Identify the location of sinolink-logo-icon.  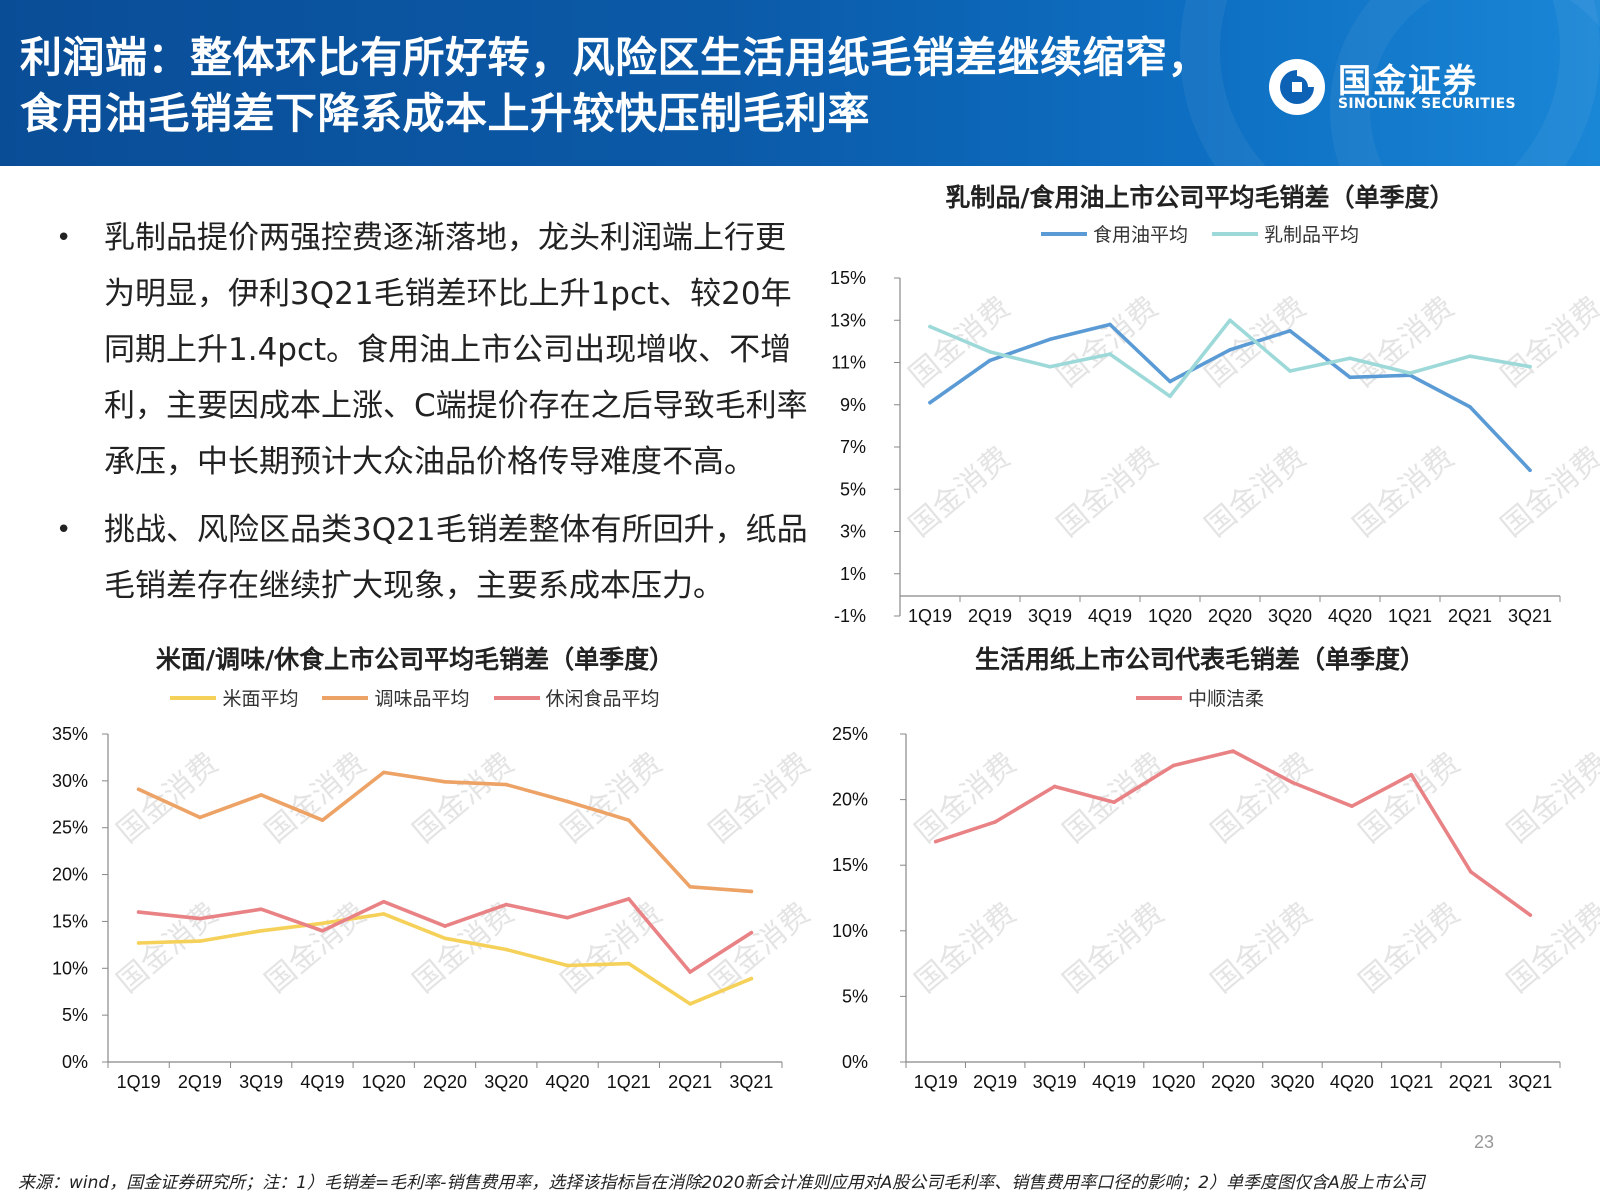
(1297, 87).